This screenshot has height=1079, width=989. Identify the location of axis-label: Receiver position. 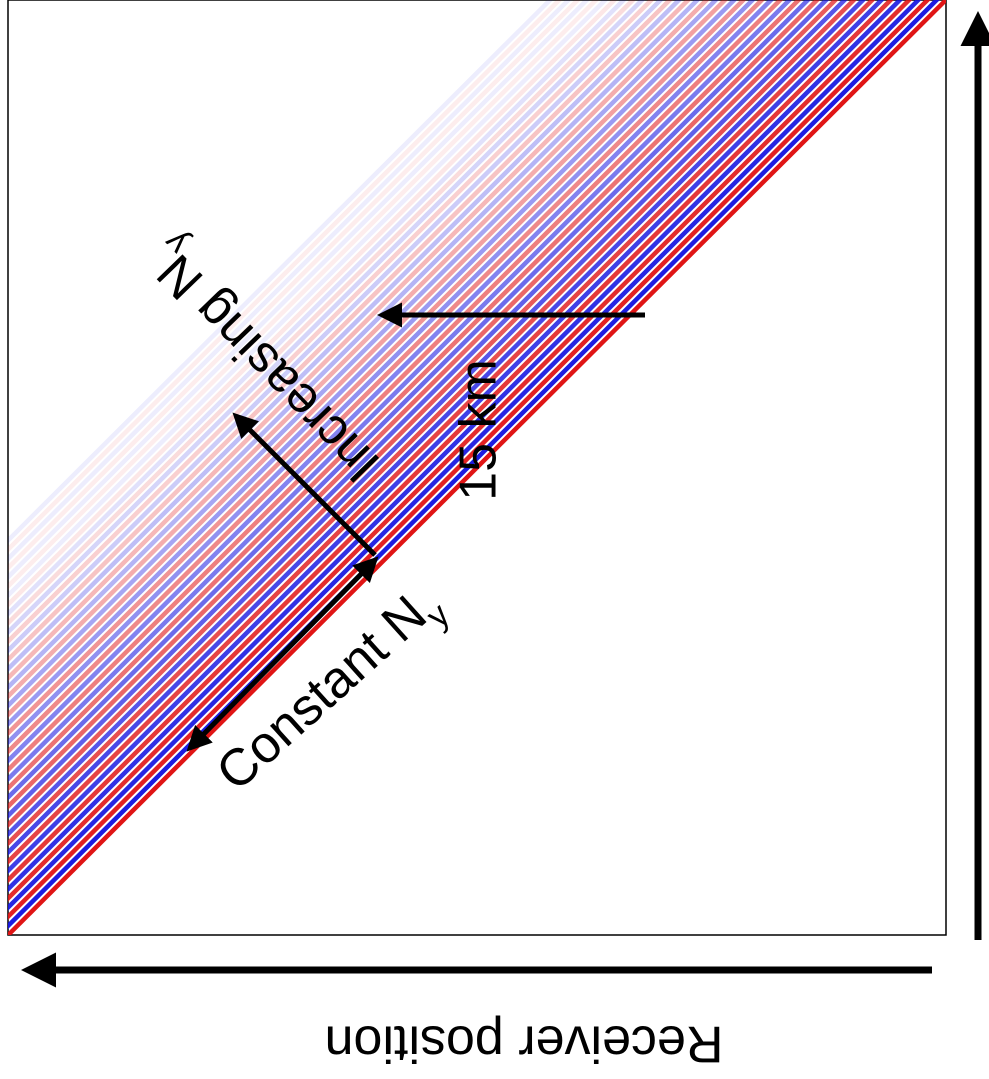
(524, 1043).